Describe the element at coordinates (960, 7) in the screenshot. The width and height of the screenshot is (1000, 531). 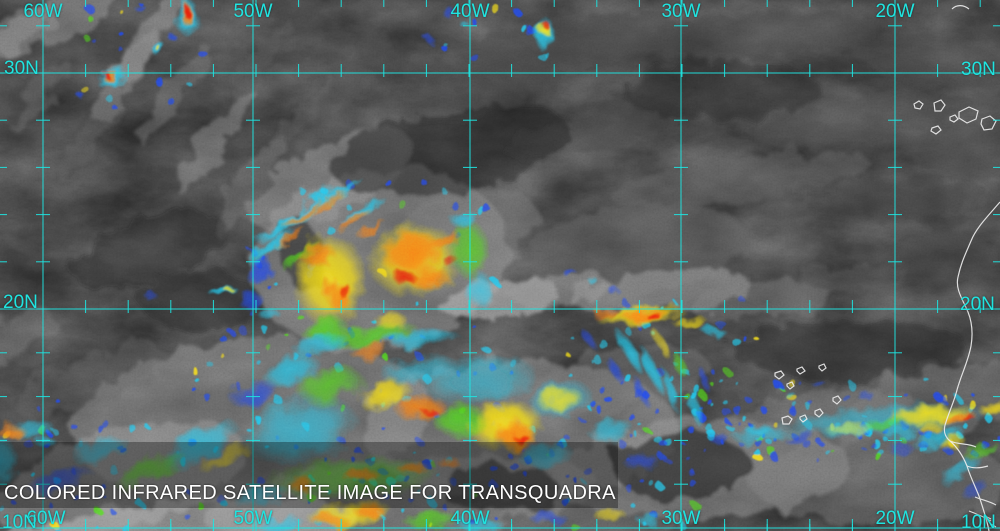
I see `island-madeira` at that location.